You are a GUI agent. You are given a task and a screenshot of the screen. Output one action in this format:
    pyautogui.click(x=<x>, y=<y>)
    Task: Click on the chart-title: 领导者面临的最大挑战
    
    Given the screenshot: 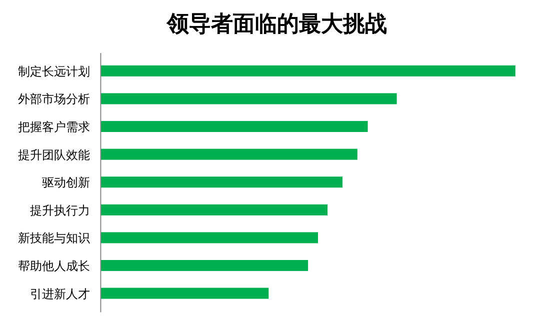 What is the action you would take?
    pyautogui.click(x=276, y=24)
    